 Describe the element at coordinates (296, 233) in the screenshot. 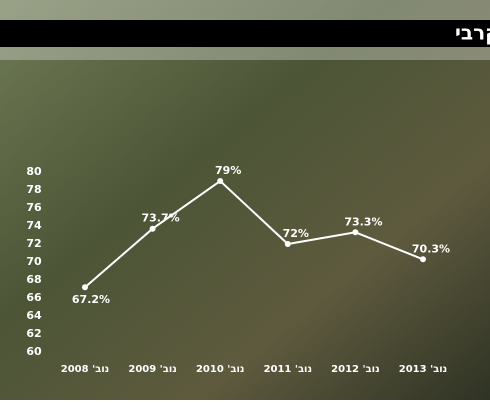

I see `value-label: 72%` at that location.